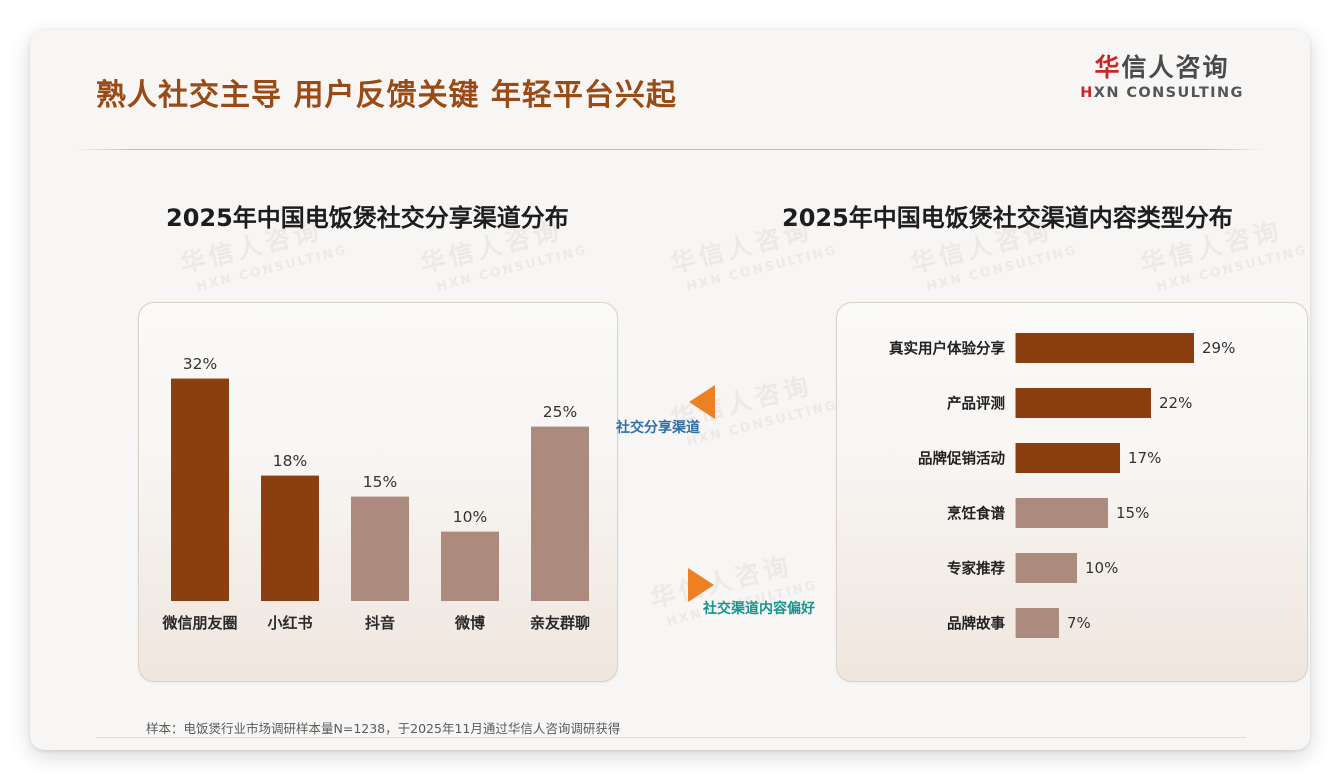  Describe the element at coordinates (670, 149) in the screenshot. I see `header-divider` at that location.